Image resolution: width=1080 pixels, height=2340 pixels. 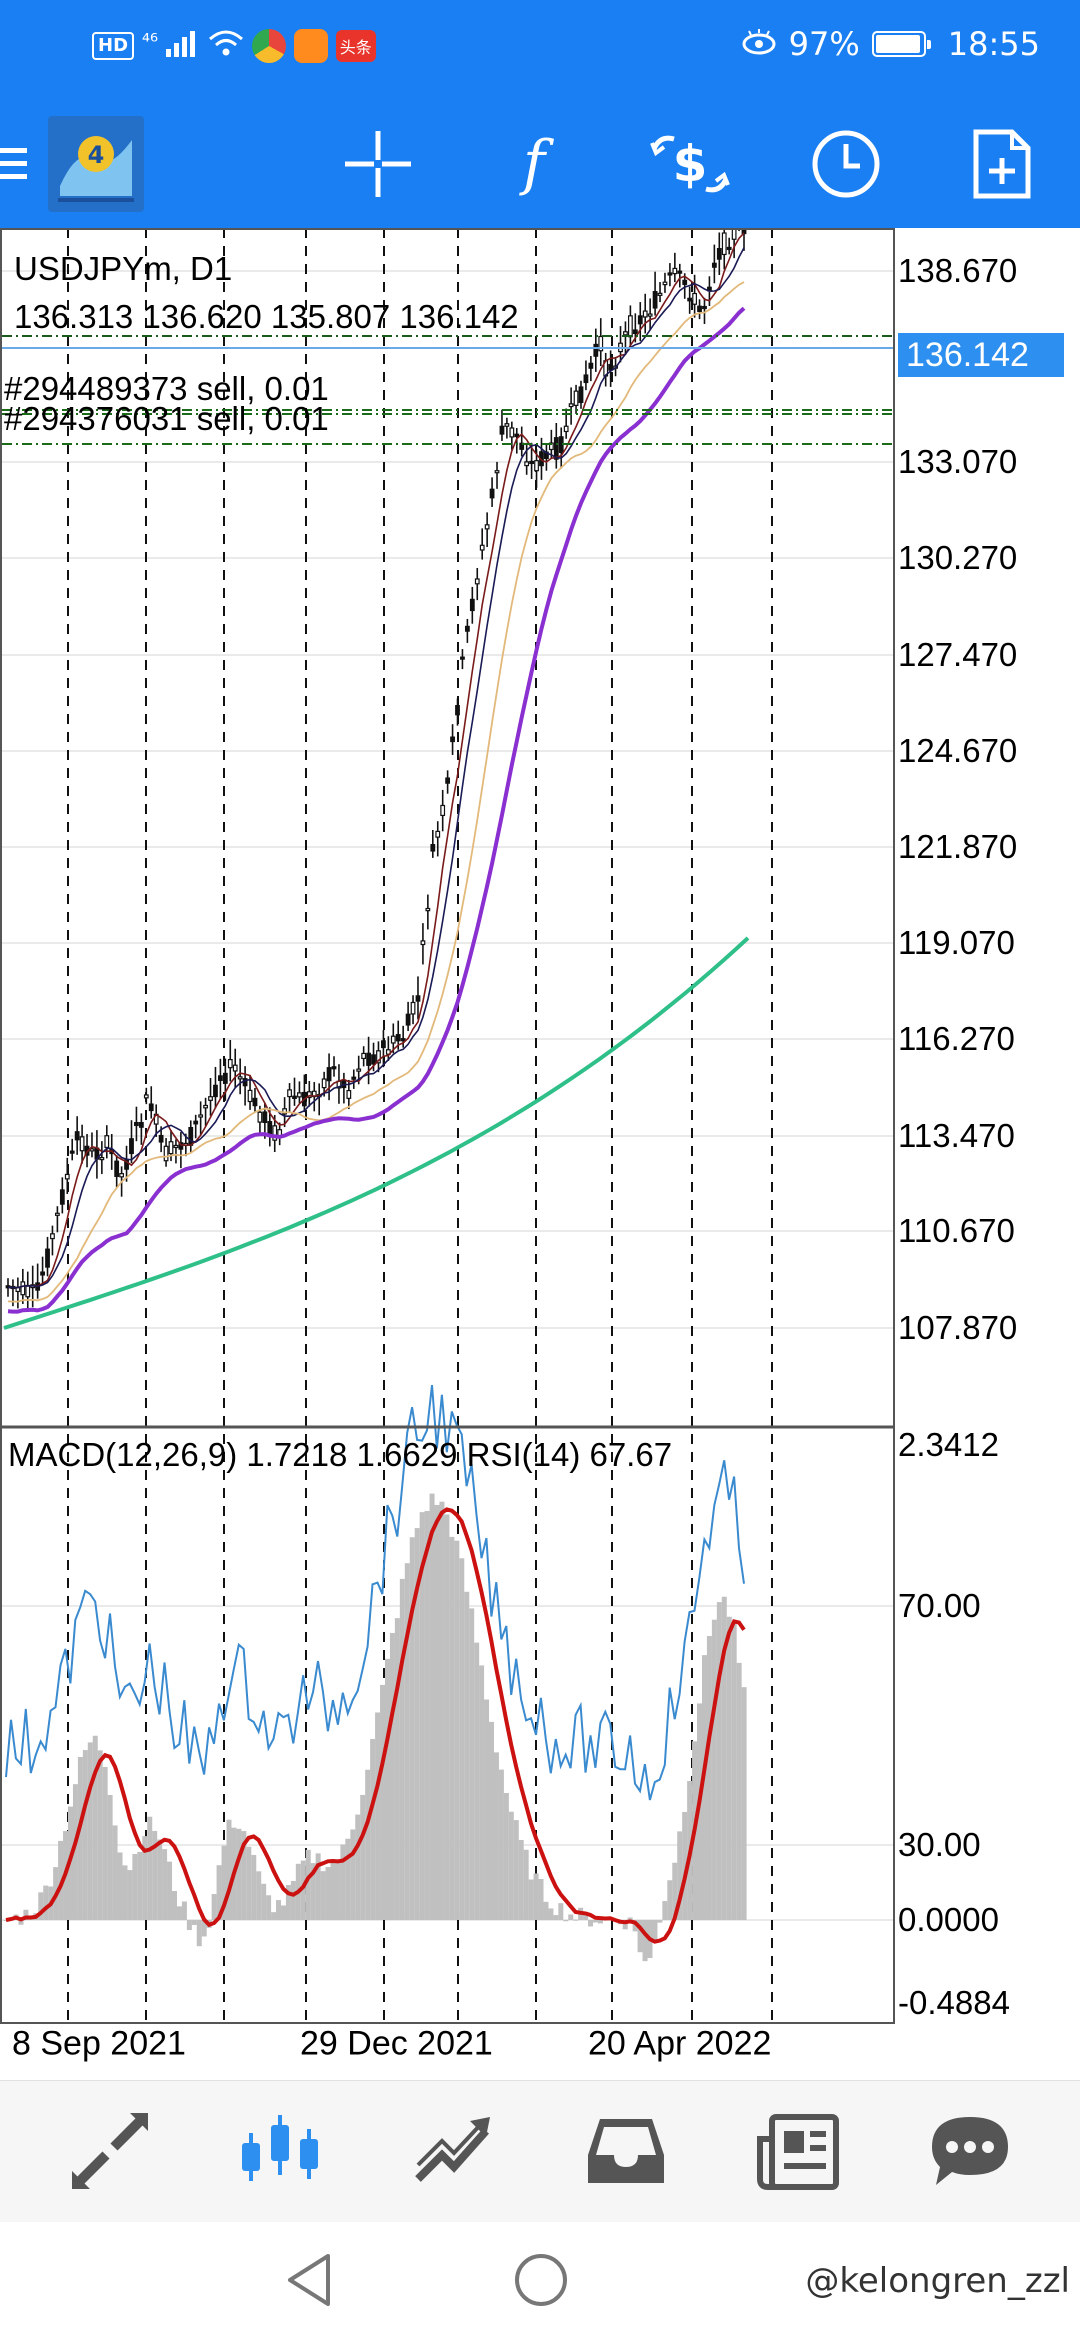 What do you see at coordinates (954, 2002) in the screenshot?
I see `indicator-tick: -0.4884` at bounding box center [954, 2002].